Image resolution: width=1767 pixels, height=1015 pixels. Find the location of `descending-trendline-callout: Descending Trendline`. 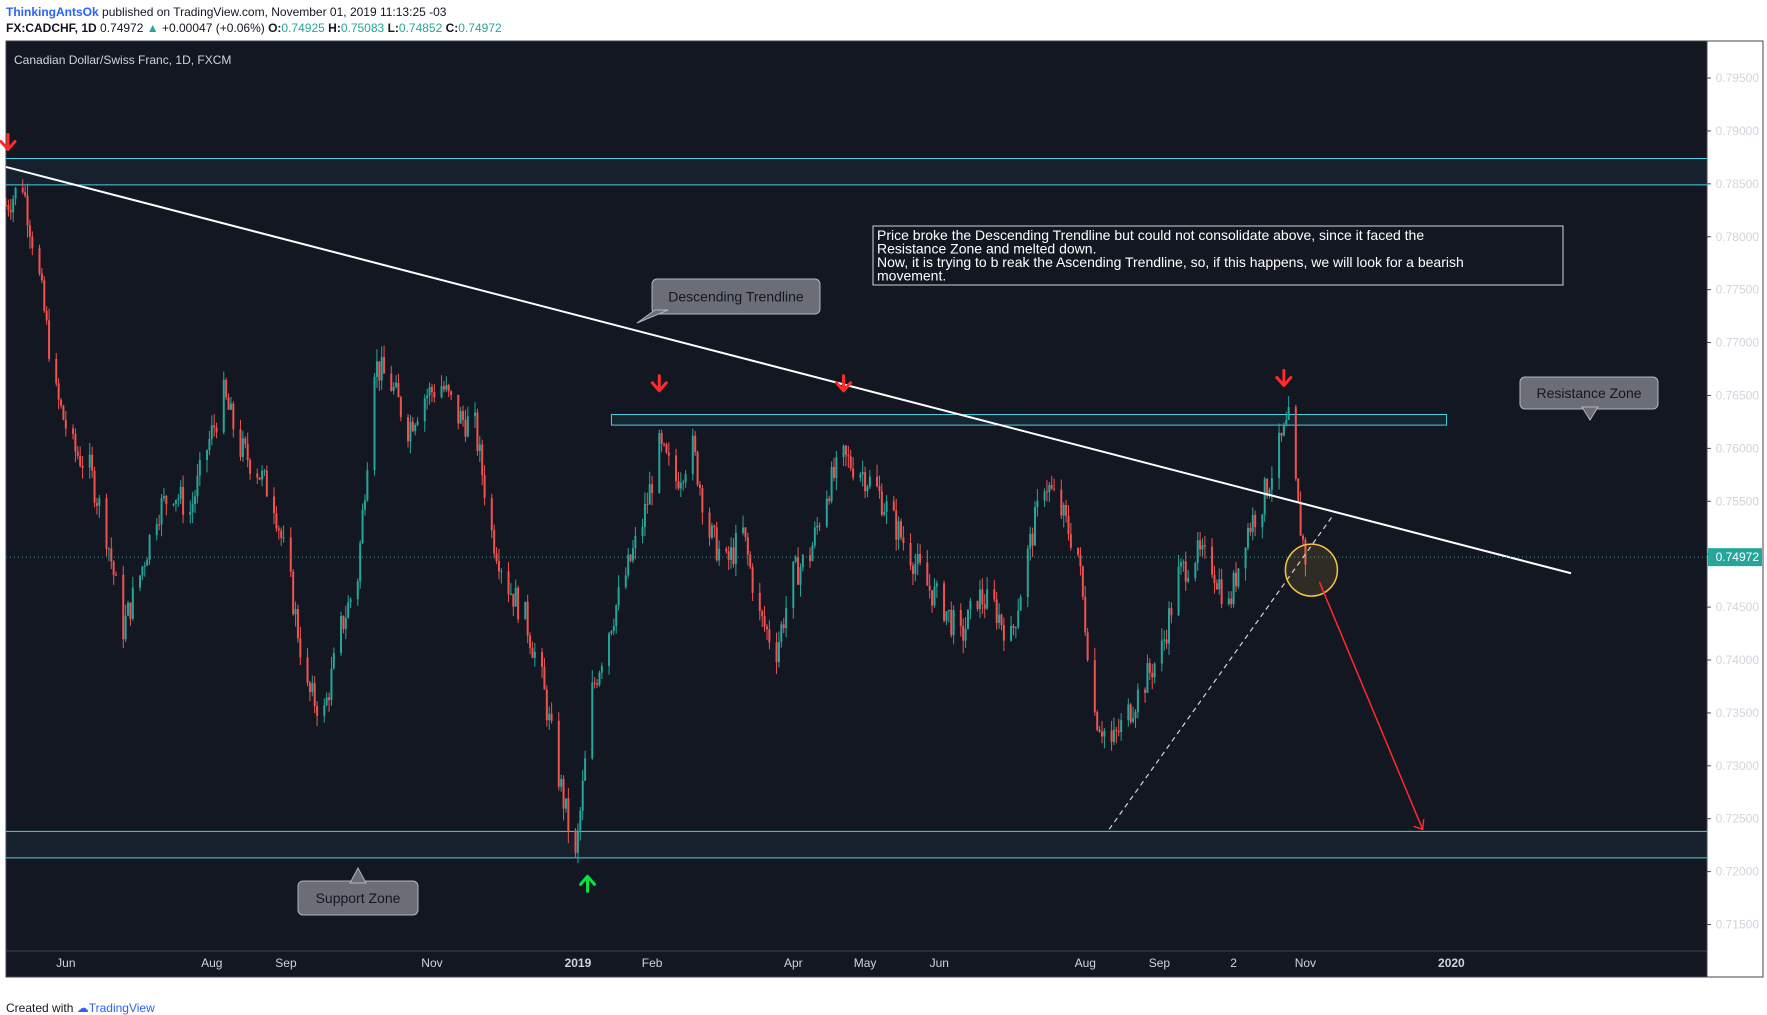

descending-trendline-callout: Descending Trendline is located at coordinates (728, 301).